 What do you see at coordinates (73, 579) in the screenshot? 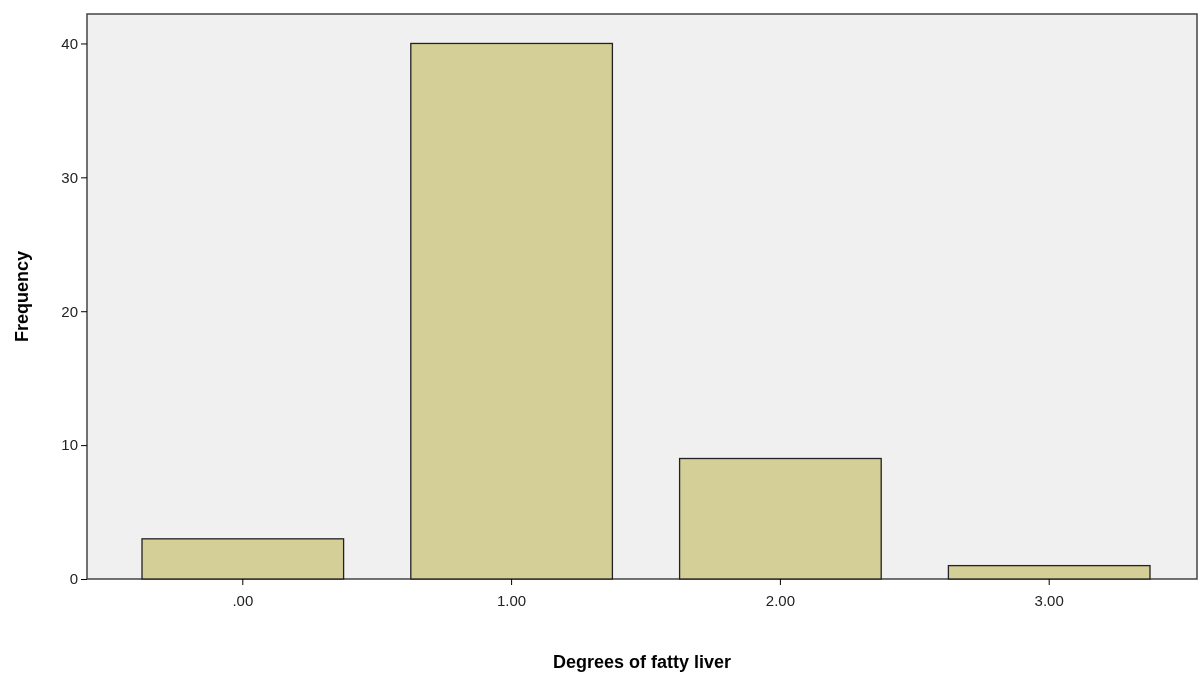
I see `y-tick-label: 0` at bounding box center [73, 579].